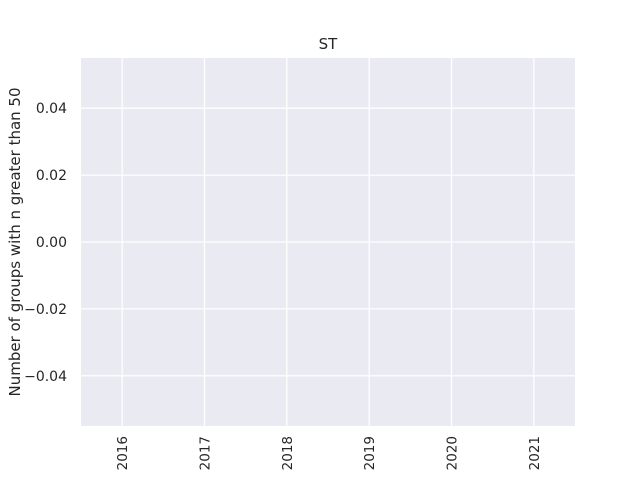 Image resolution: width=640 pixels, height=480 pixels. Describe the element at coordinates (329, 453) in the screenshot. I see `x-tick-labels: 2016 2017 2018 2019 2020 2021` at that location.